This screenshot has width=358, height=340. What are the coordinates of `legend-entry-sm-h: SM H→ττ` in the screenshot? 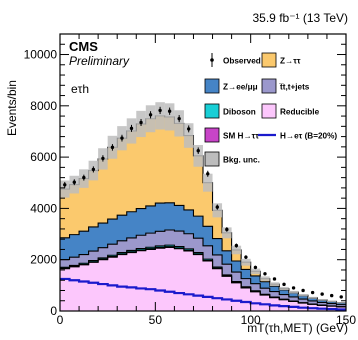 It's located at (231, 135).